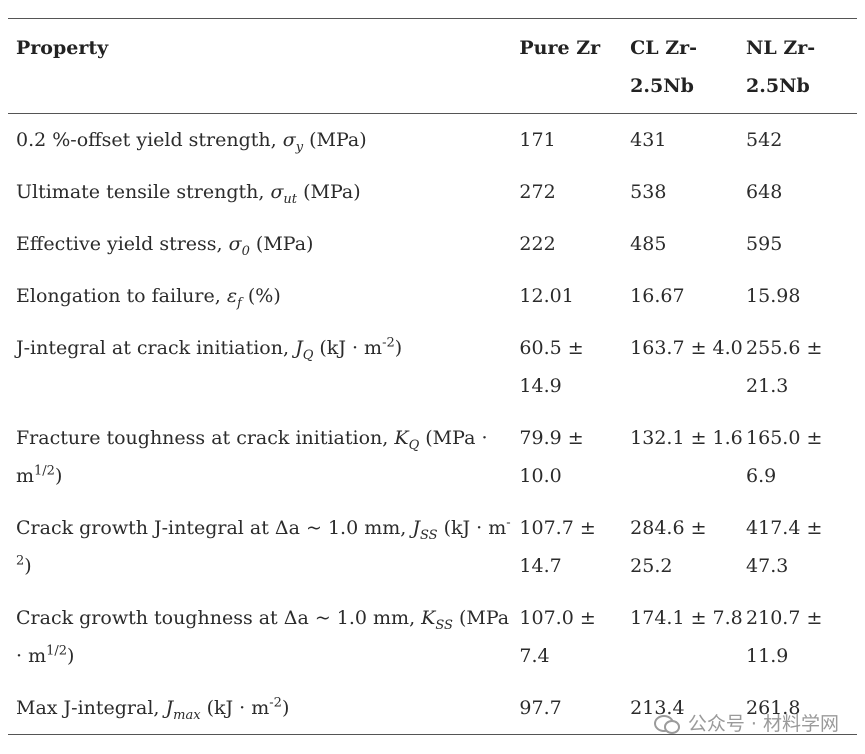  What do you see at coordinates (239, 303) in the screenshot?
I see `symbol-subscript: f` at bounding box center [239, 303].